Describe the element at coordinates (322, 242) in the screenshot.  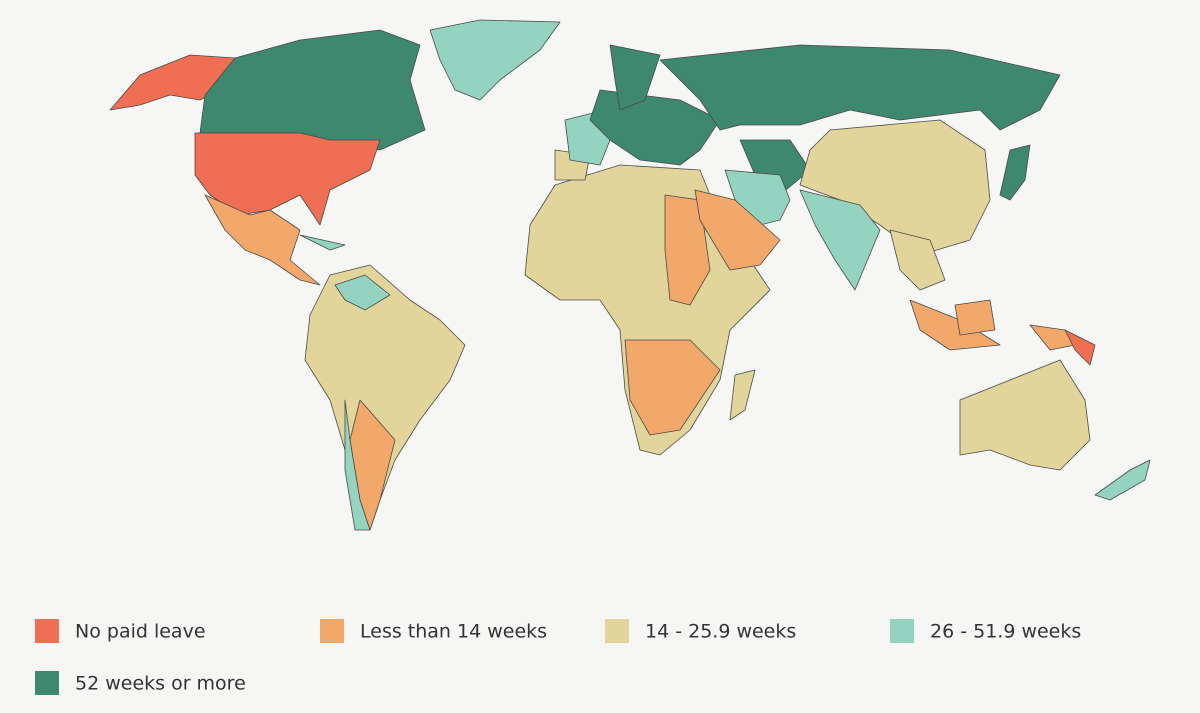
I see `cuba` at that location.